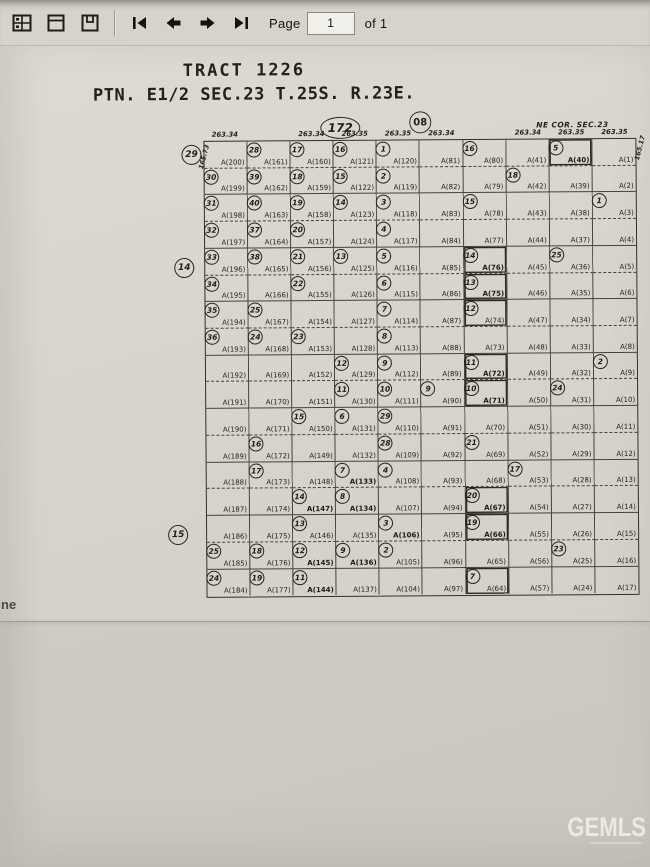 Image resolution: width=650 pixels, height=867 pixels. What do you see at coordinates (207, 23) in the screenshot?
I see `next-page-button` at bounding box center [207, 23].